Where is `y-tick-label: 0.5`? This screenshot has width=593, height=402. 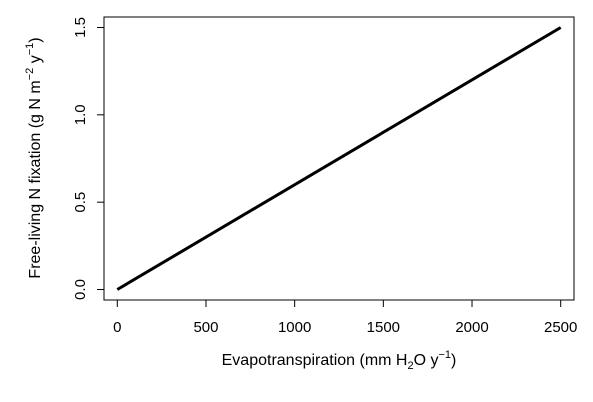
y-tick-label: 0.5 is located at coordinates (80, 202).